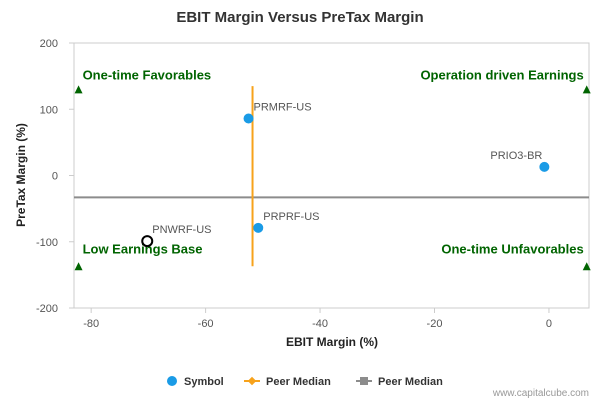 This screenshot has height=400, width=600. I want to click on legend-item-peer-median-y: Peer Median, so click(399, 382).